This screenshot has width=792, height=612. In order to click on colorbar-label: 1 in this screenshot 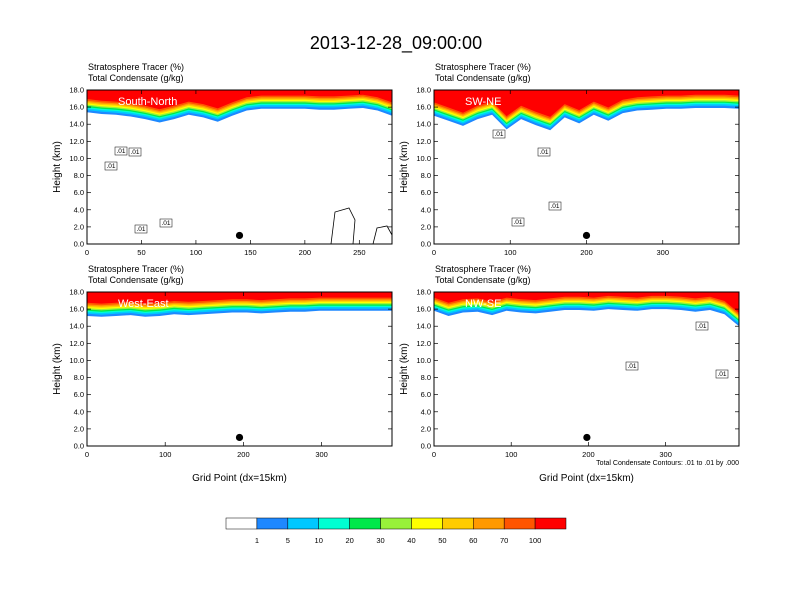, I will do `click(257, 540)`.